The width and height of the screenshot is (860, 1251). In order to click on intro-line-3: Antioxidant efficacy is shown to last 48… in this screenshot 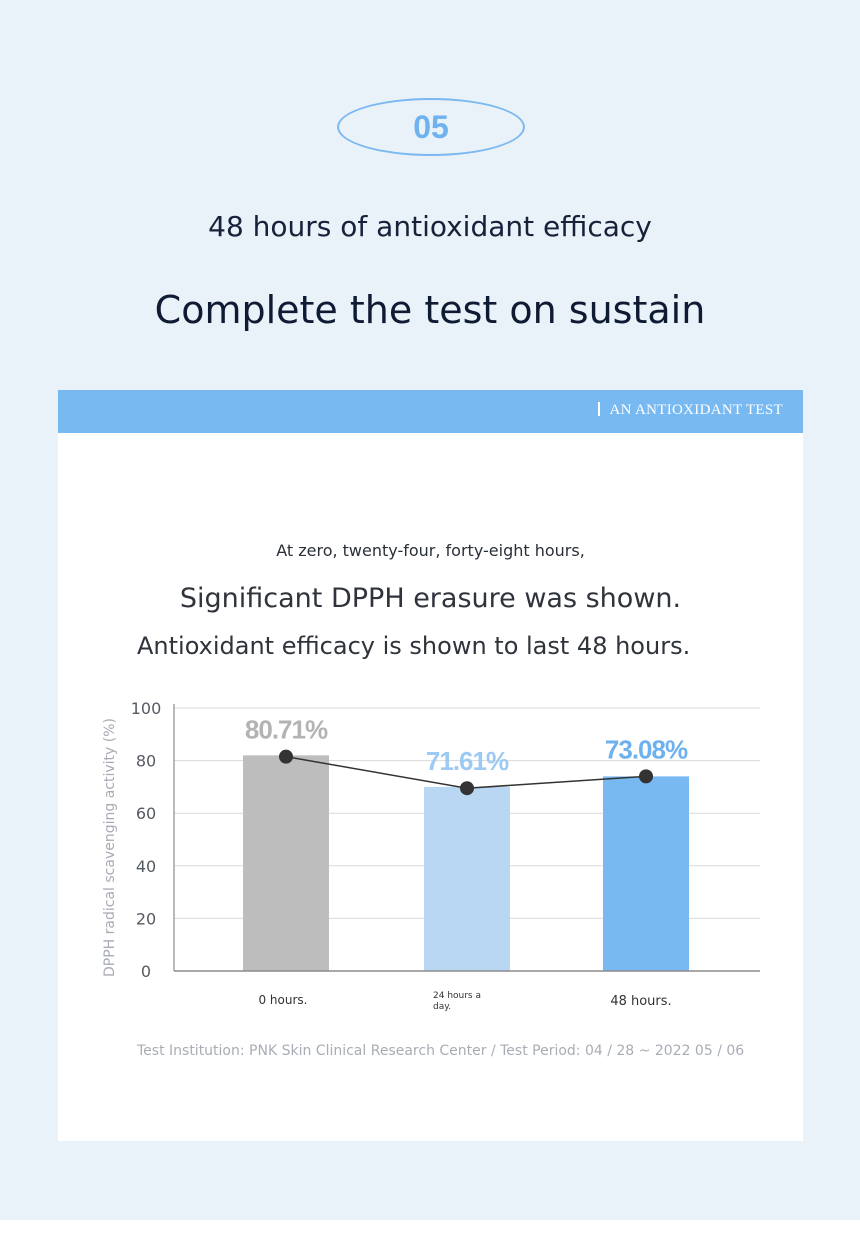, I will do `click(414, 646)`.